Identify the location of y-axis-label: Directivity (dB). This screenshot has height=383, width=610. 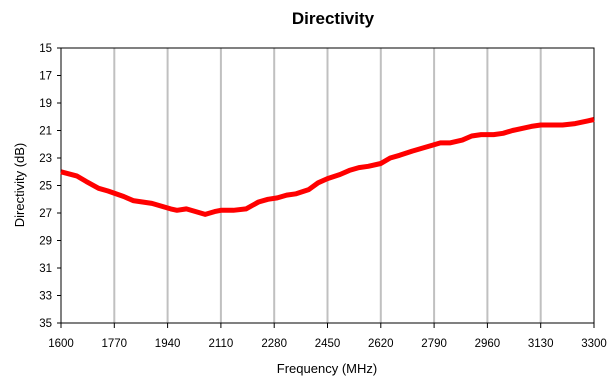
(19, 185).